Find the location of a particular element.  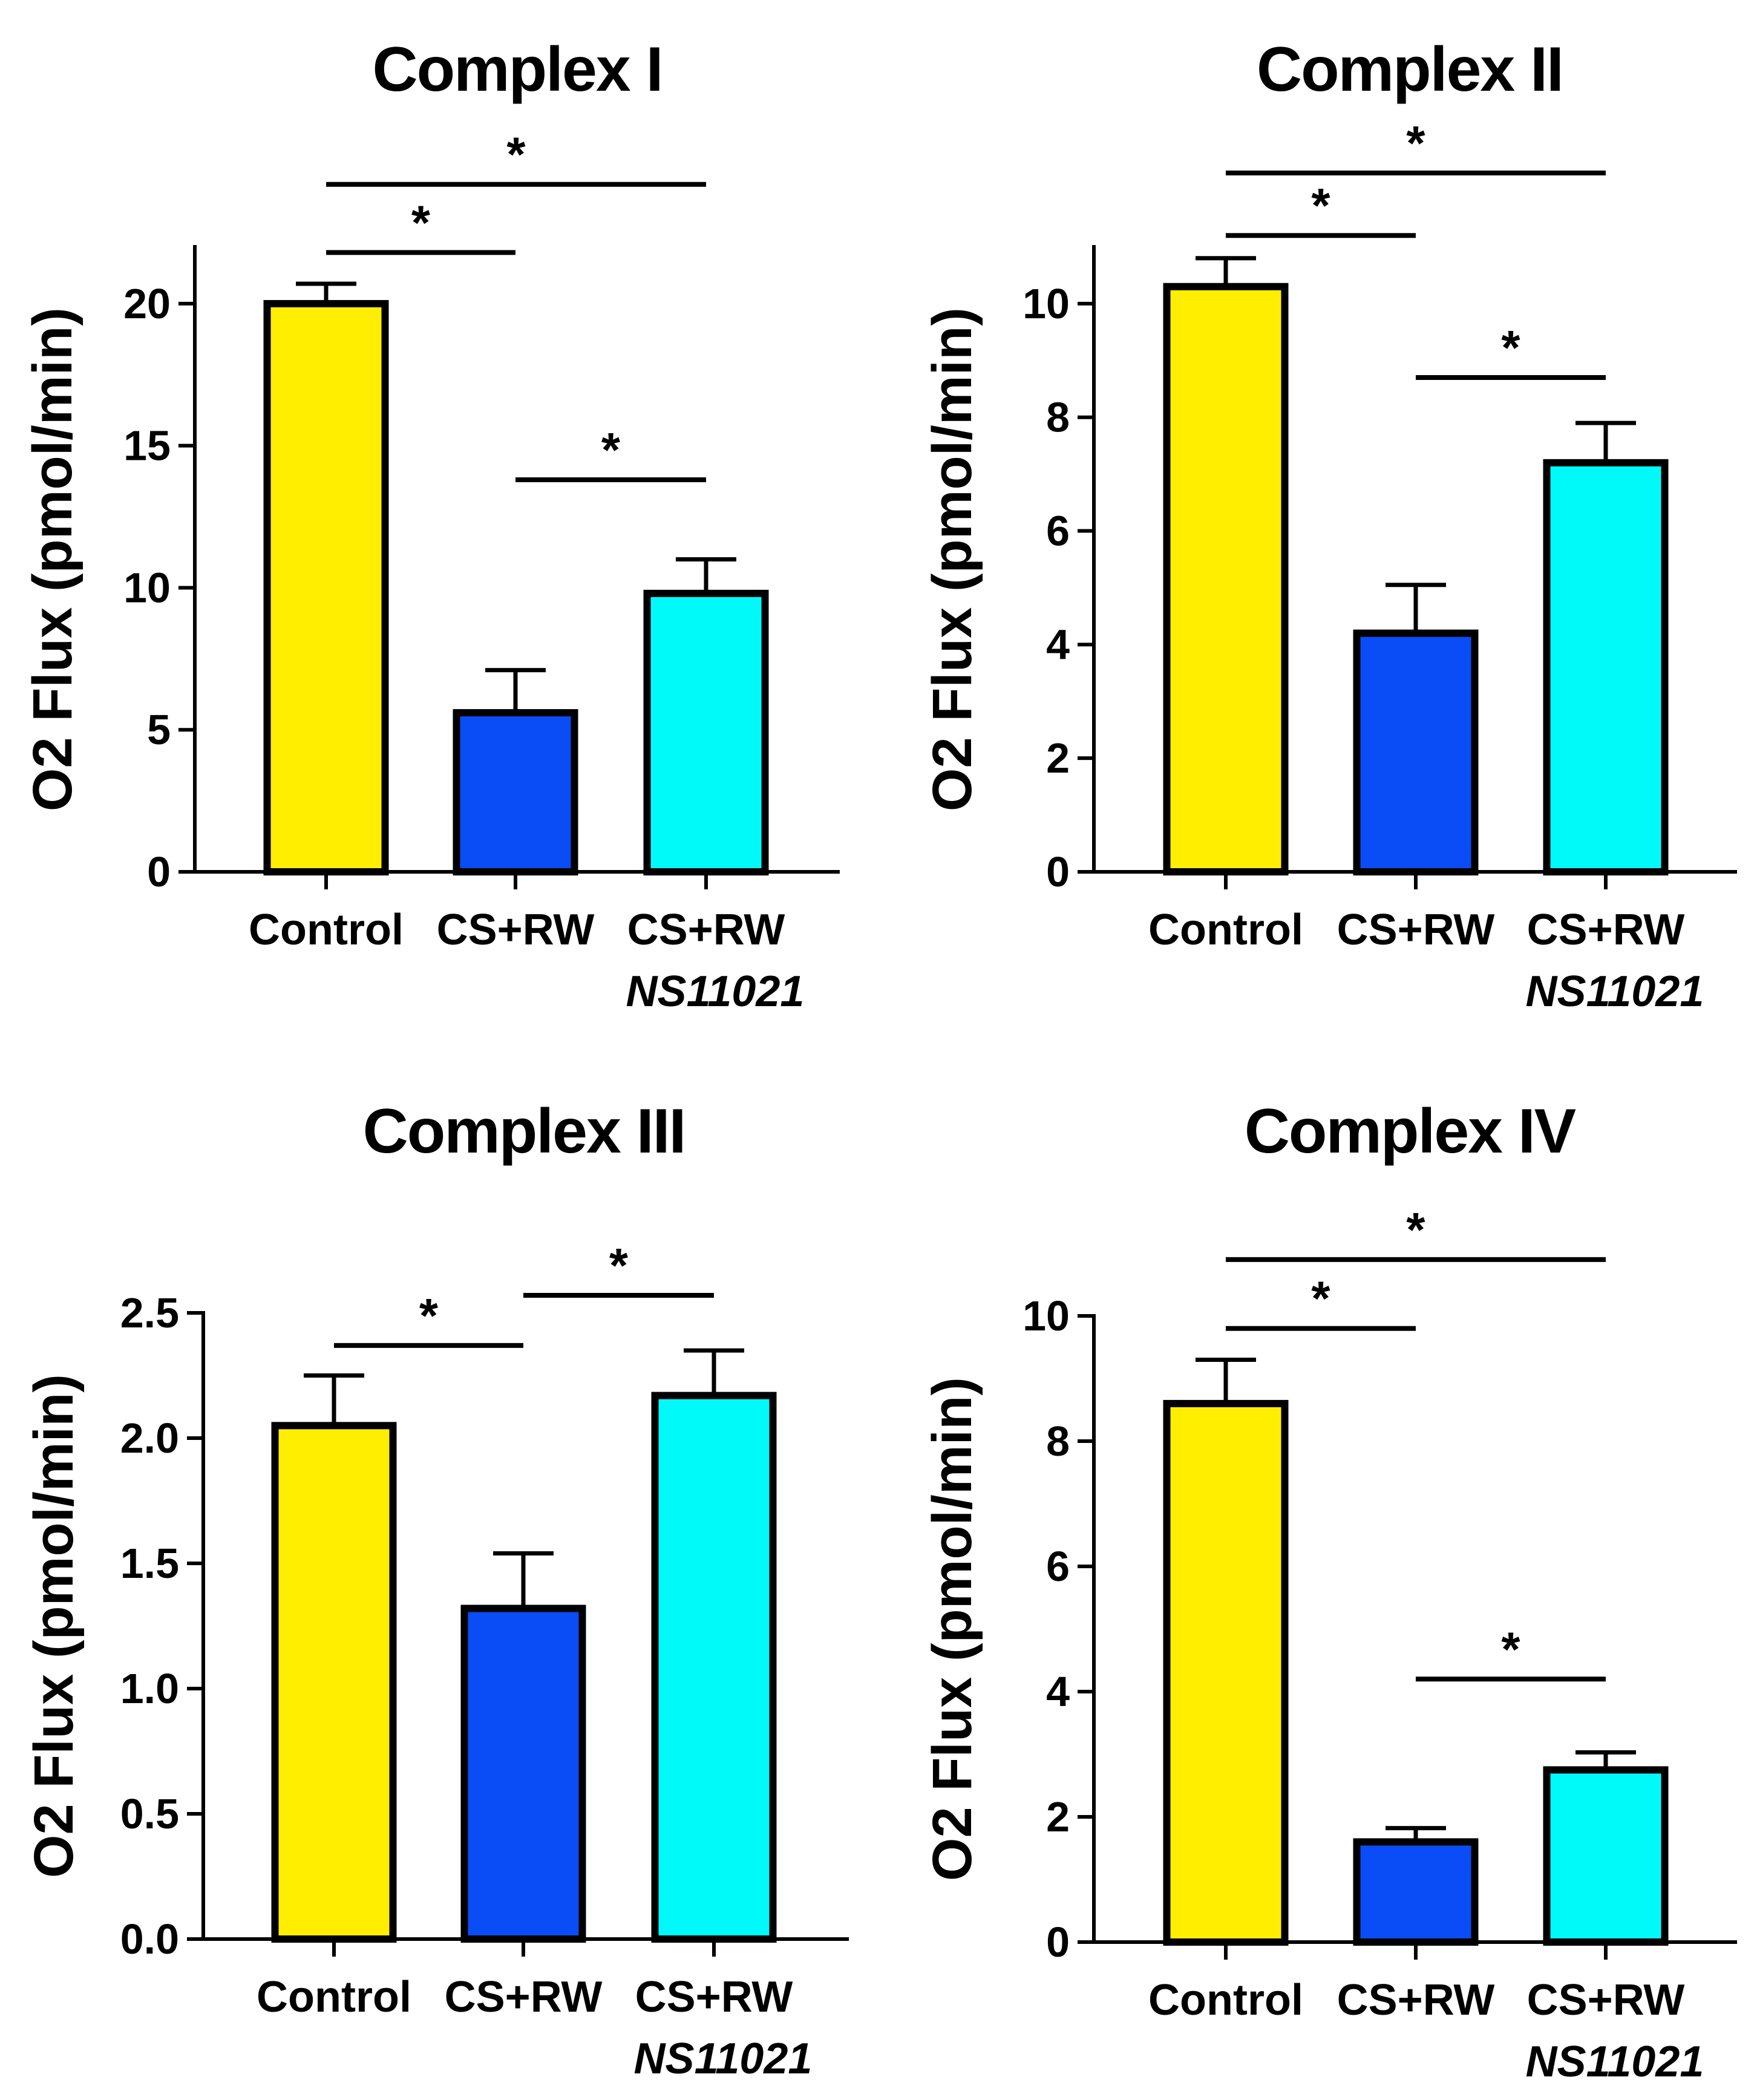

y-tick-label: 1.0 is located at coordinates (149, 1688).